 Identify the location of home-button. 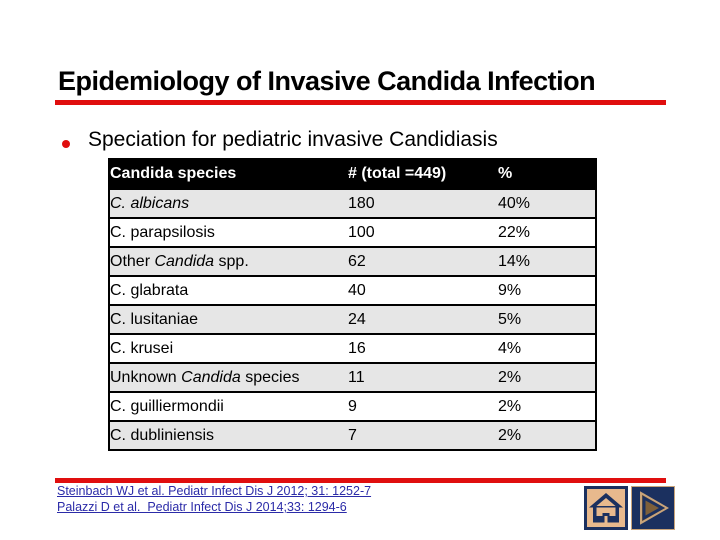
(606, 508).